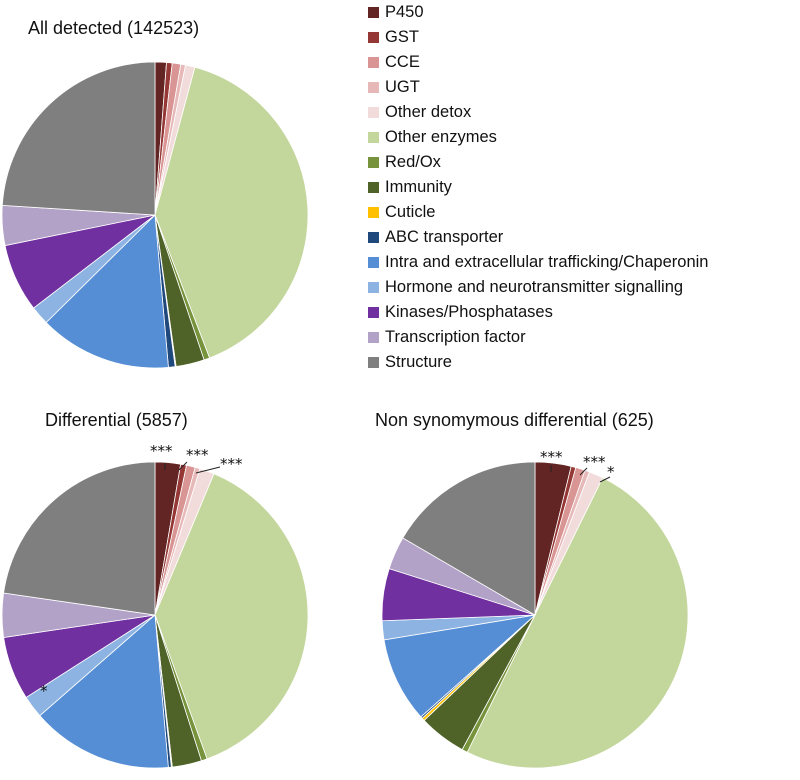  I want to click on legend-label: ABC transporter, so click(444, 237).